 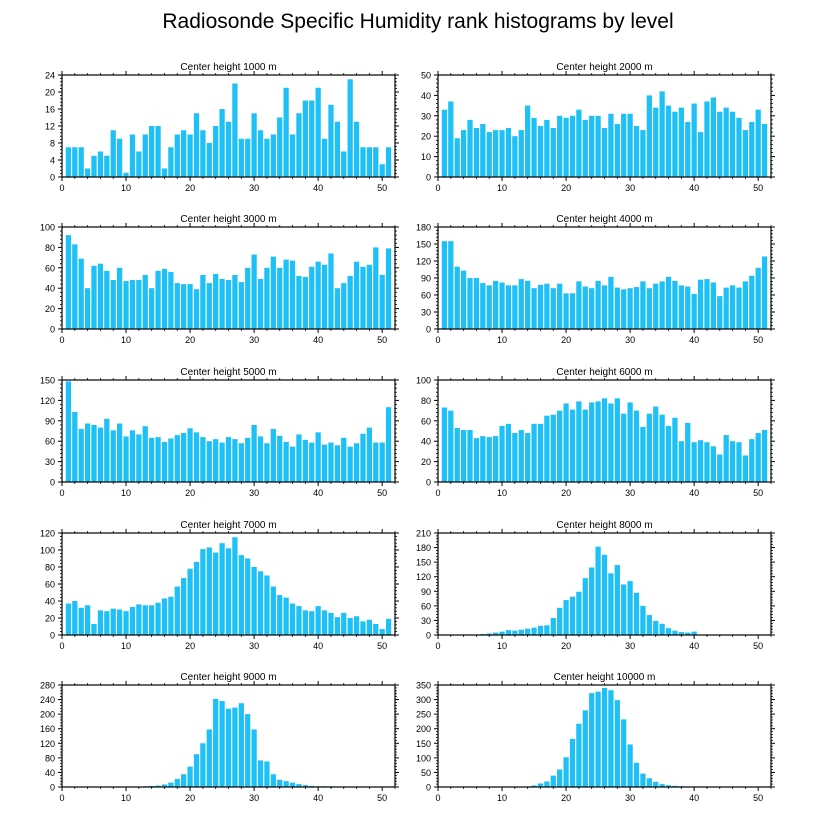 I want to click on y-tick-label: 50, so click(x=426, y=773).